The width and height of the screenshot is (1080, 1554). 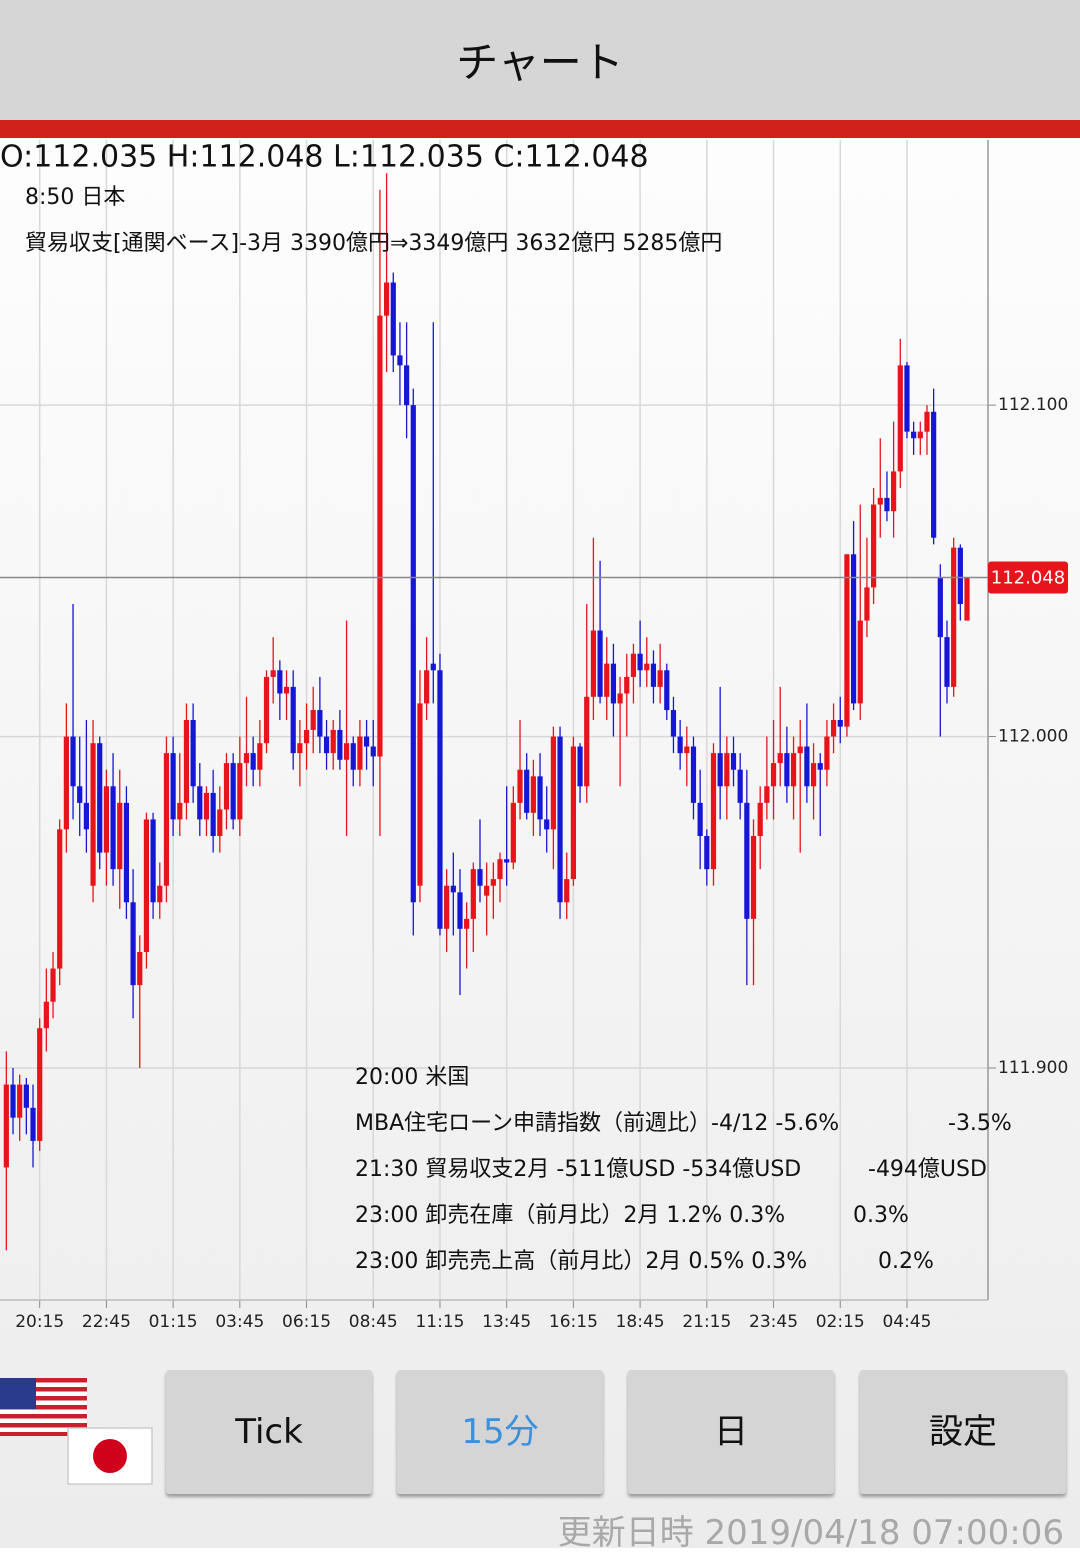 What do you see at coordinates (324, 157) in the screenshot?
I see `ohlc-label: O:112.035 H:112.048 L:112.035 C:112.048` at bounding box center [324, 157].